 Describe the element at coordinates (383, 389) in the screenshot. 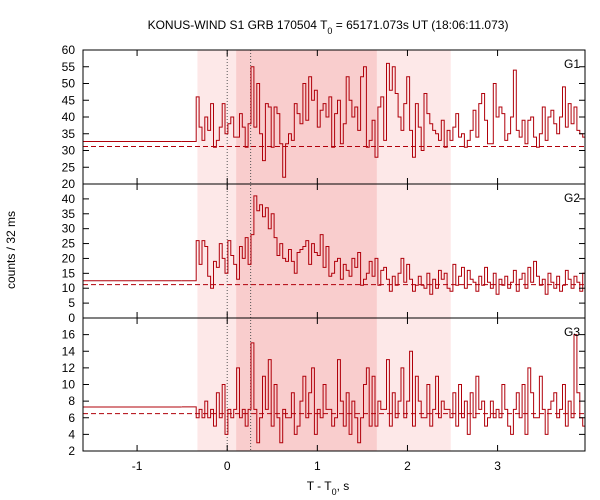

I see `light-curve-G3` at that location.